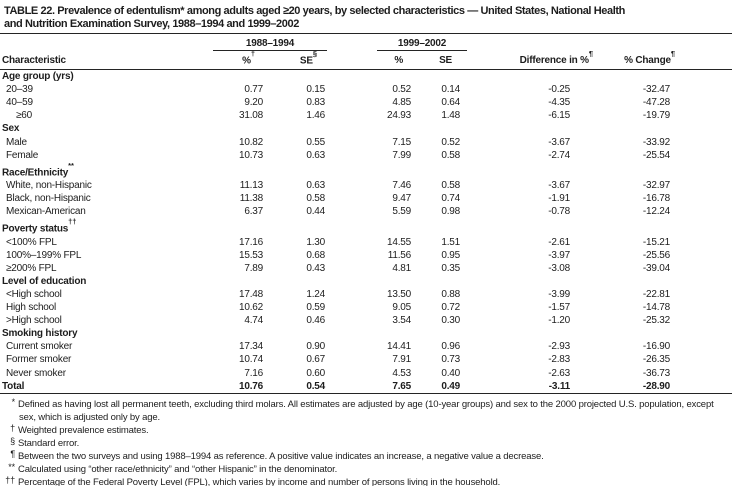 The height and width of the screenshot is (486, 732). I want to click on cell-value: 6.37, so click(253, 212).